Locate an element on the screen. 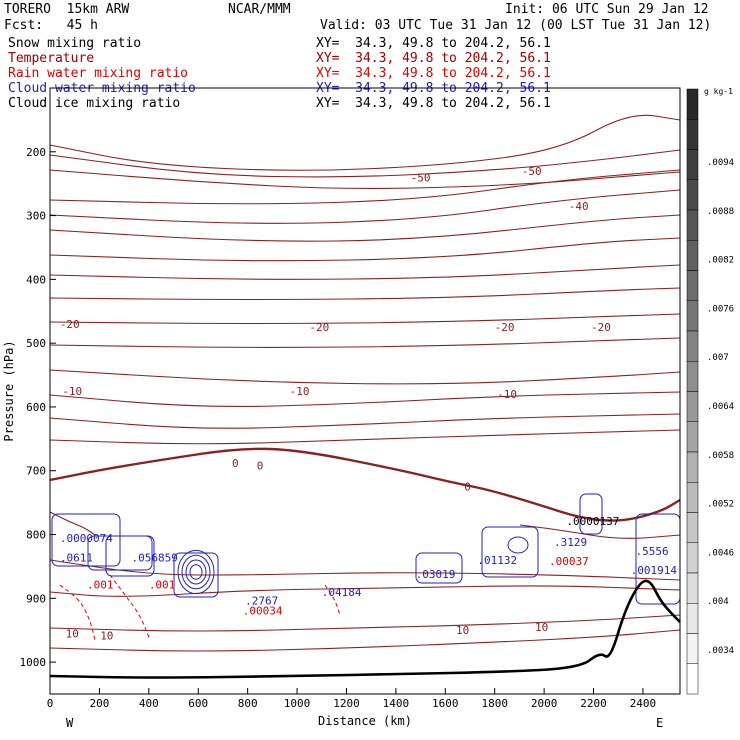 This screenshot has height=740, width=740. colorbar-tick-label: .0094 is located at coordinates (720, 163).